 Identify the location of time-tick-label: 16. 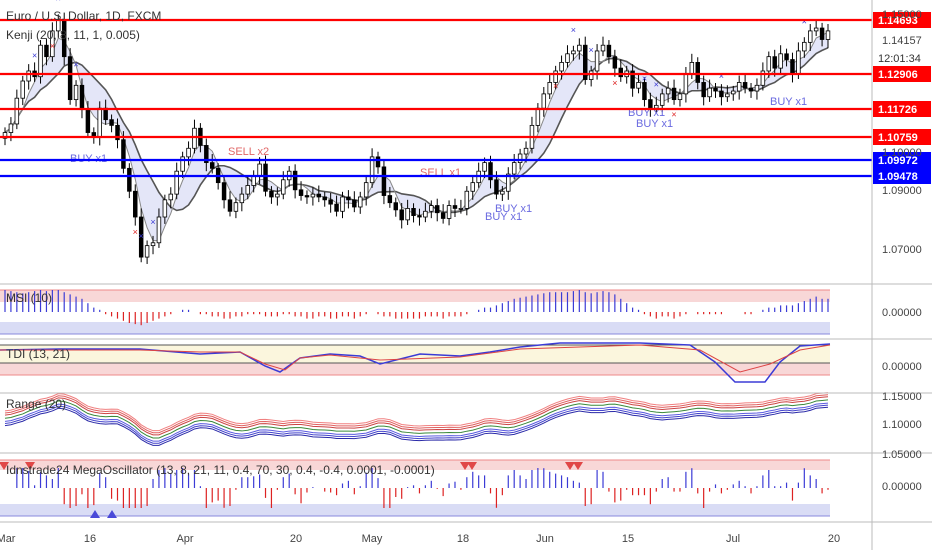
(90, 539).